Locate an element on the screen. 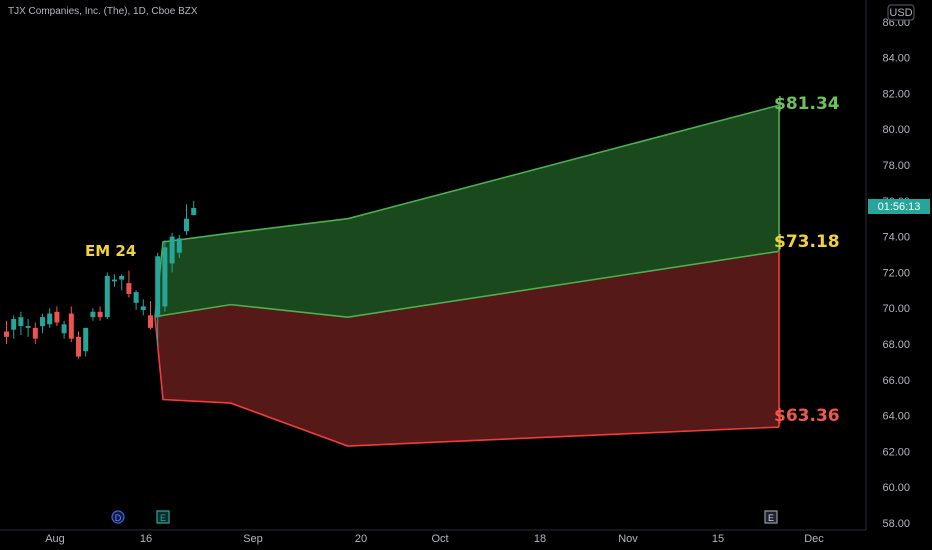 The width and height of the screenshot is (932, 550). currency-label: USD is located at coordinates (900, 13).